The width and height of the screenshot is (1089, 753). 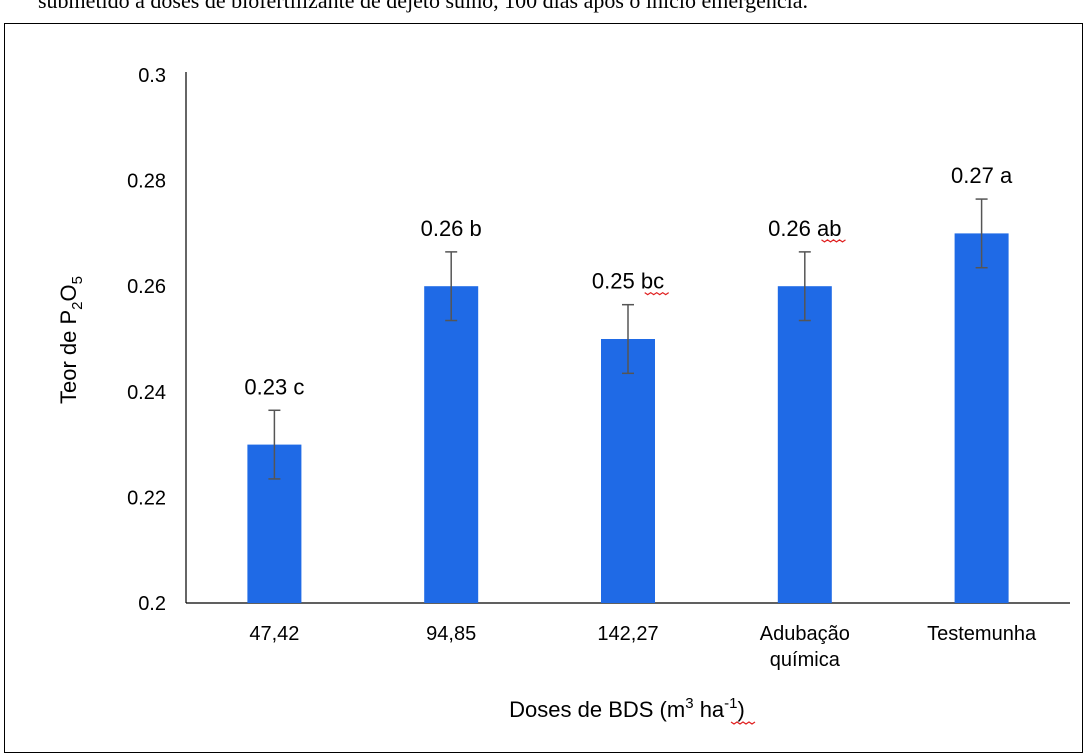 I want to click on data-label: 0.25 bc, so click(x=628, y=281).